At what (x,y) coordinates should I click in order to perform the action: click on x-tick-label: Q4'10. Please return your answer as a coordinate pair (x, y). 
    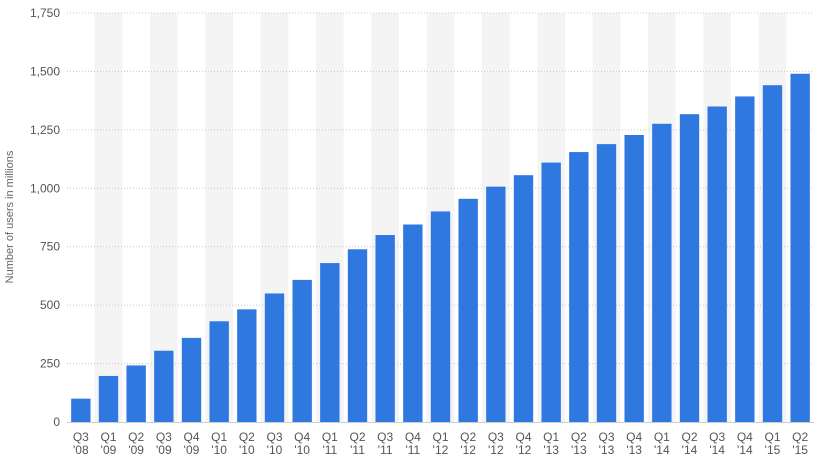
    Looking at the image, I should click on (302, 443).